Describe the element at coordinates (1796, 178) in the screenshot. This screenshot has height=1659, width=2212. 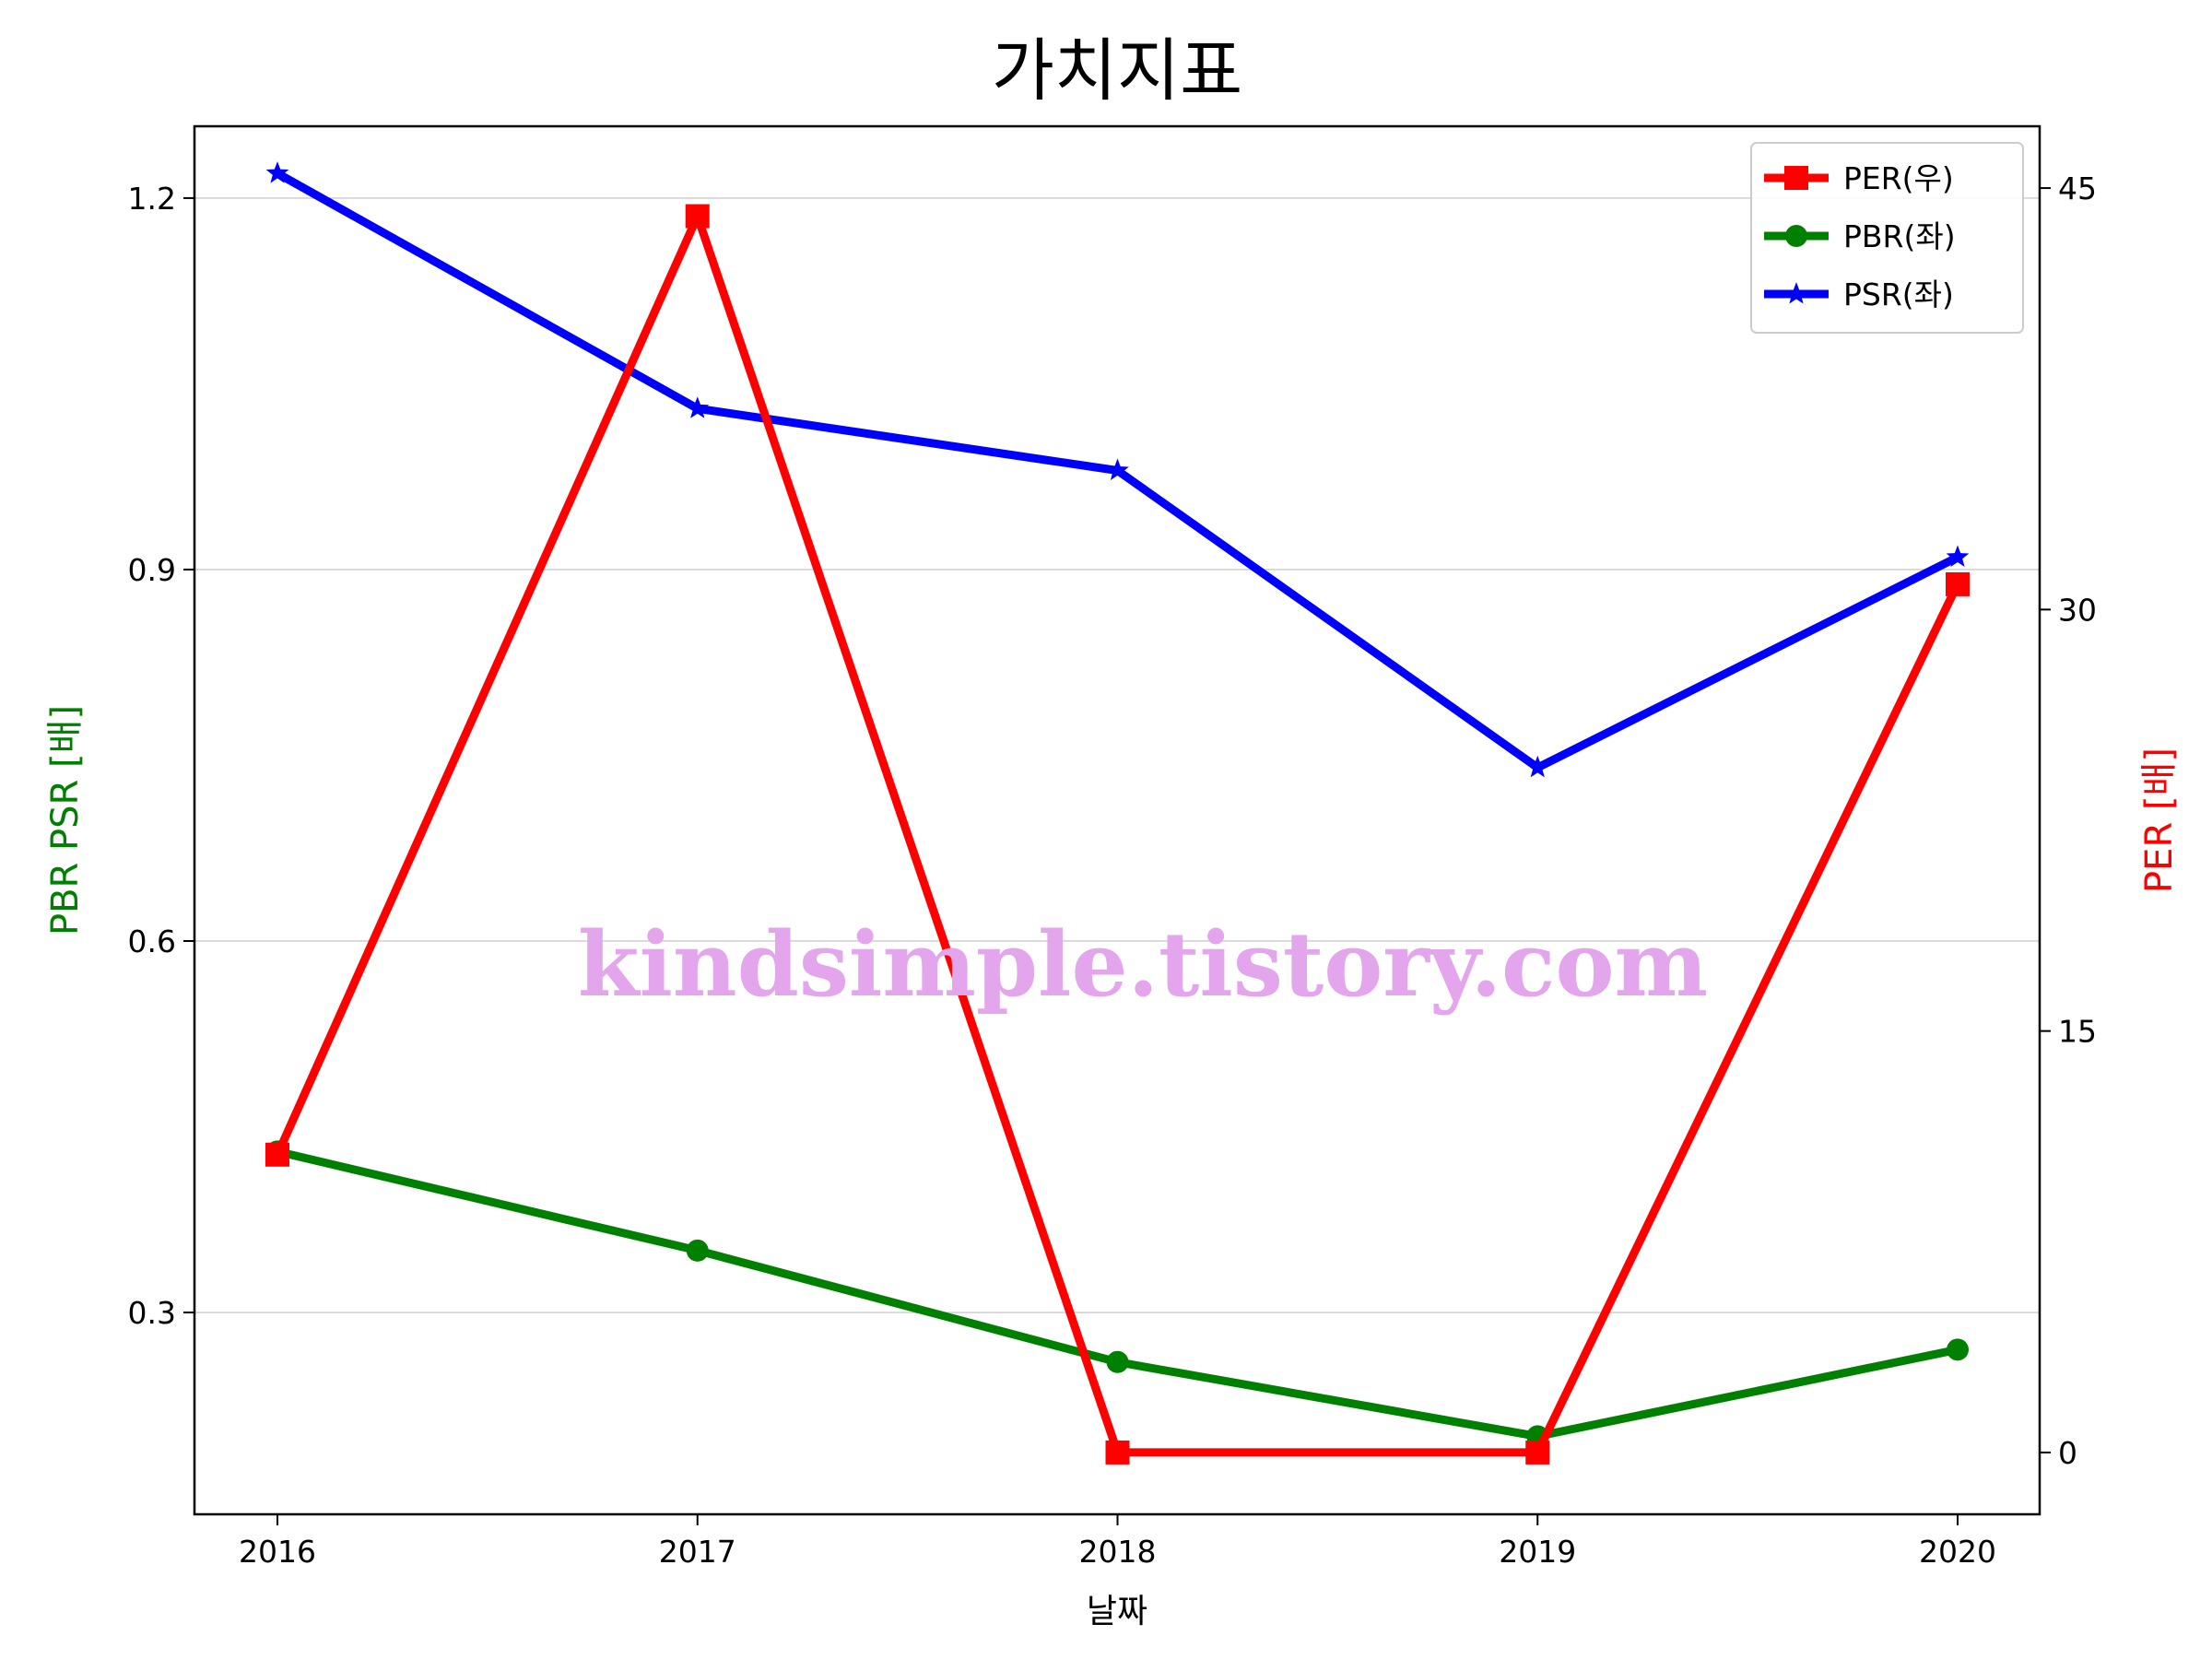
I see `legend-marker-per` at that location.